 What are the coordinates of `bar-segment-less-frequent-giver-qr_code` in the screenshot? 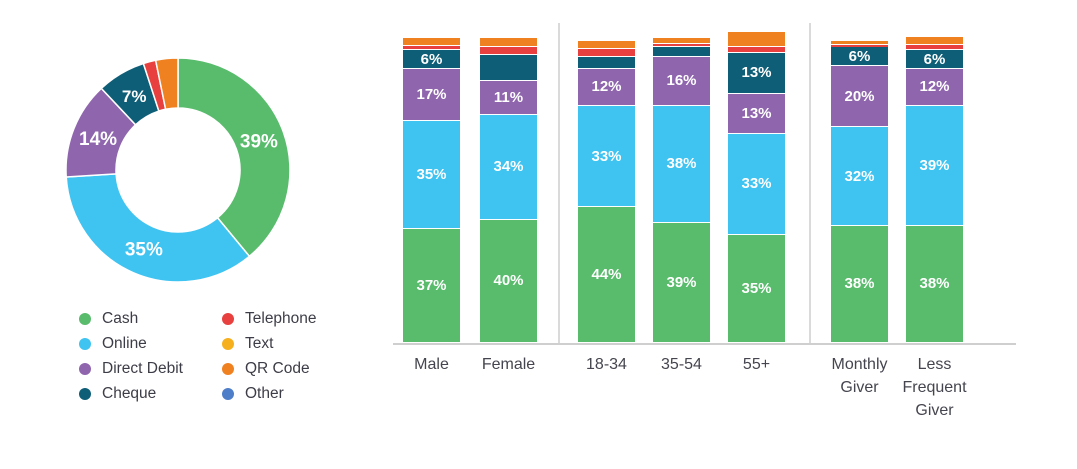 It's located at (934, 40).